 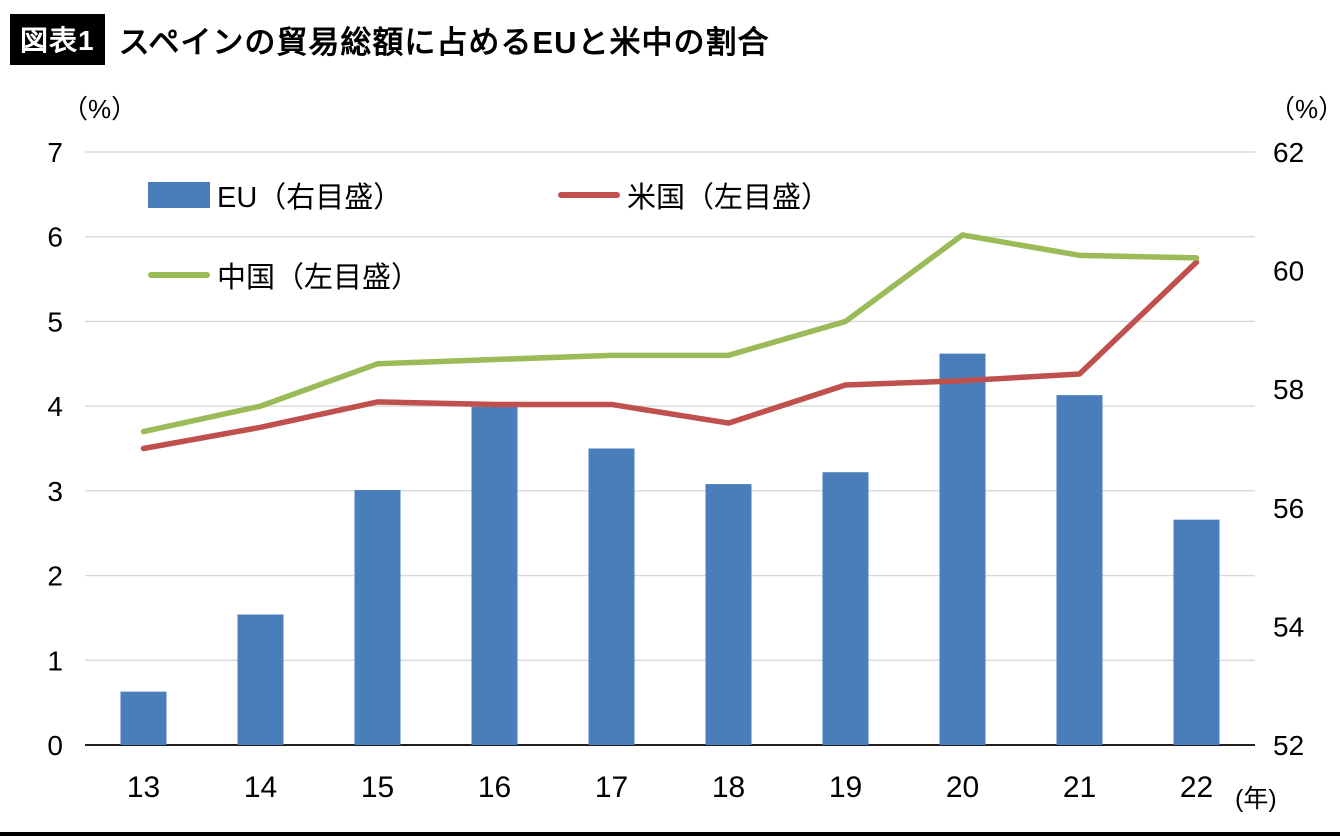 I want to click on x-axis-tick: 22, so click(x=1196, y=787).